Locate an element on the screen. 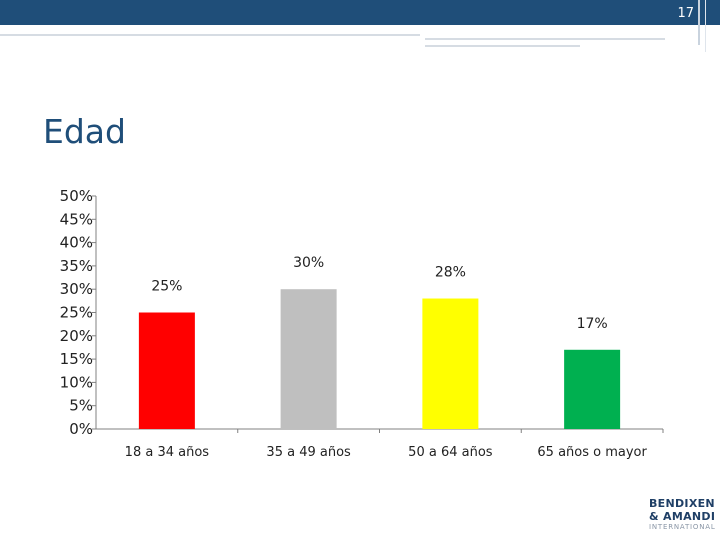  logo-line3: INTERNATIONAL is located at coordinates (682, 527).